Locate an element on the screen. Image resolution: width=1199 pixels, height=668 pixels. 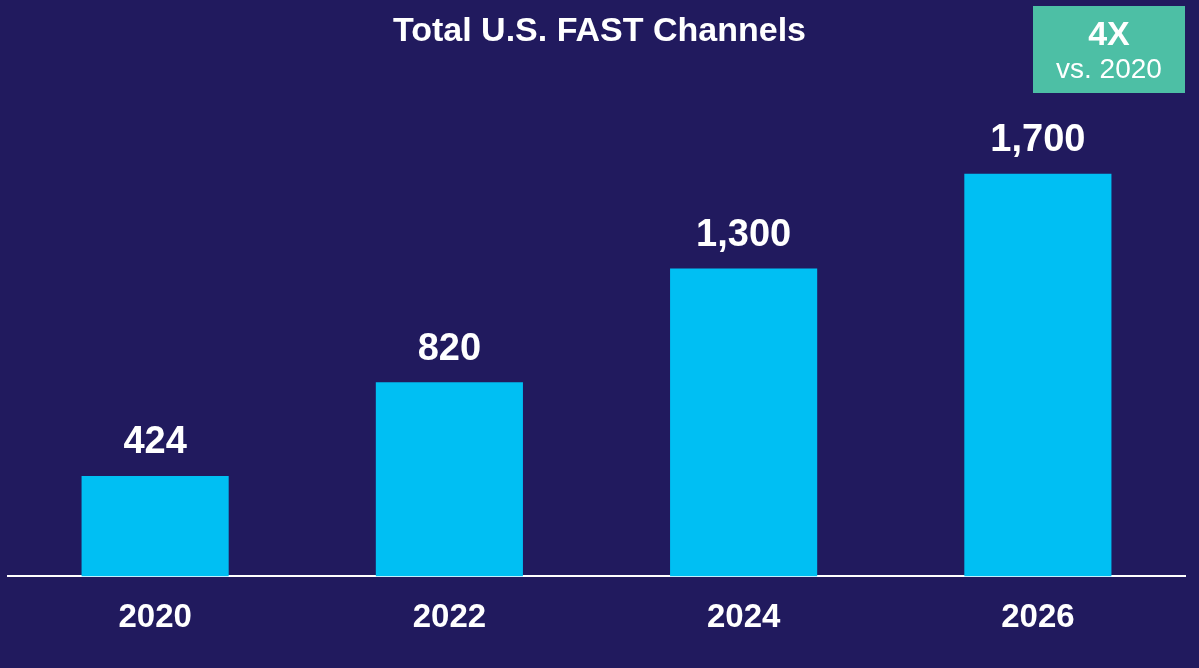
data-label: 1,300 is located at coordinates (744, 232).